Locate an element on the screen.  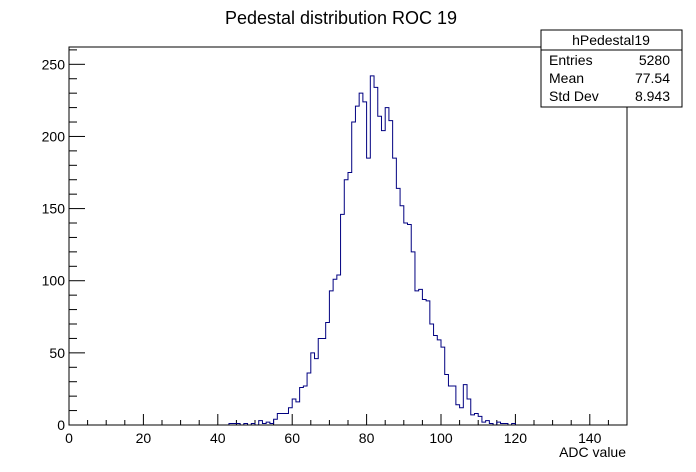
y-tick-label: 250 is located at coordinates (54, 64).